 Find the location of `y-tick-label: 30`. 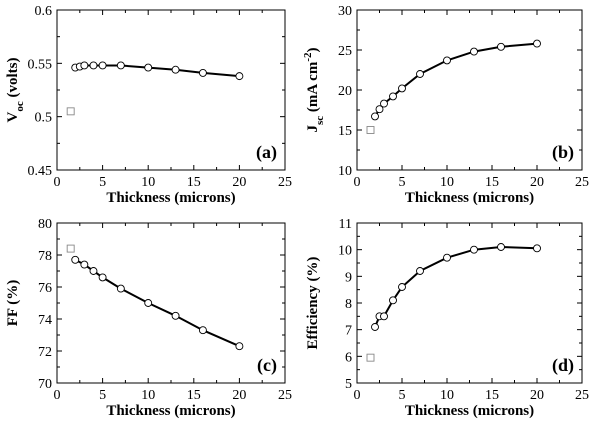

y-tick-label: 30 is located at coordinates (345, 11).